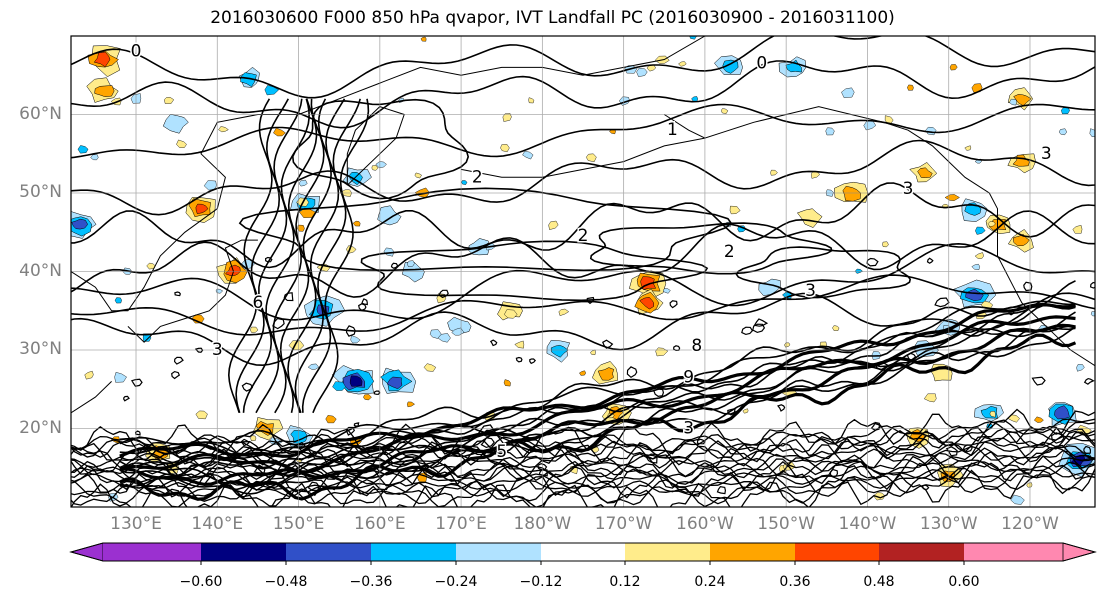 The height and width of the screenshot is (601, 1105). I want to click on longitude-label-8: 150°W, so click(786, 524).